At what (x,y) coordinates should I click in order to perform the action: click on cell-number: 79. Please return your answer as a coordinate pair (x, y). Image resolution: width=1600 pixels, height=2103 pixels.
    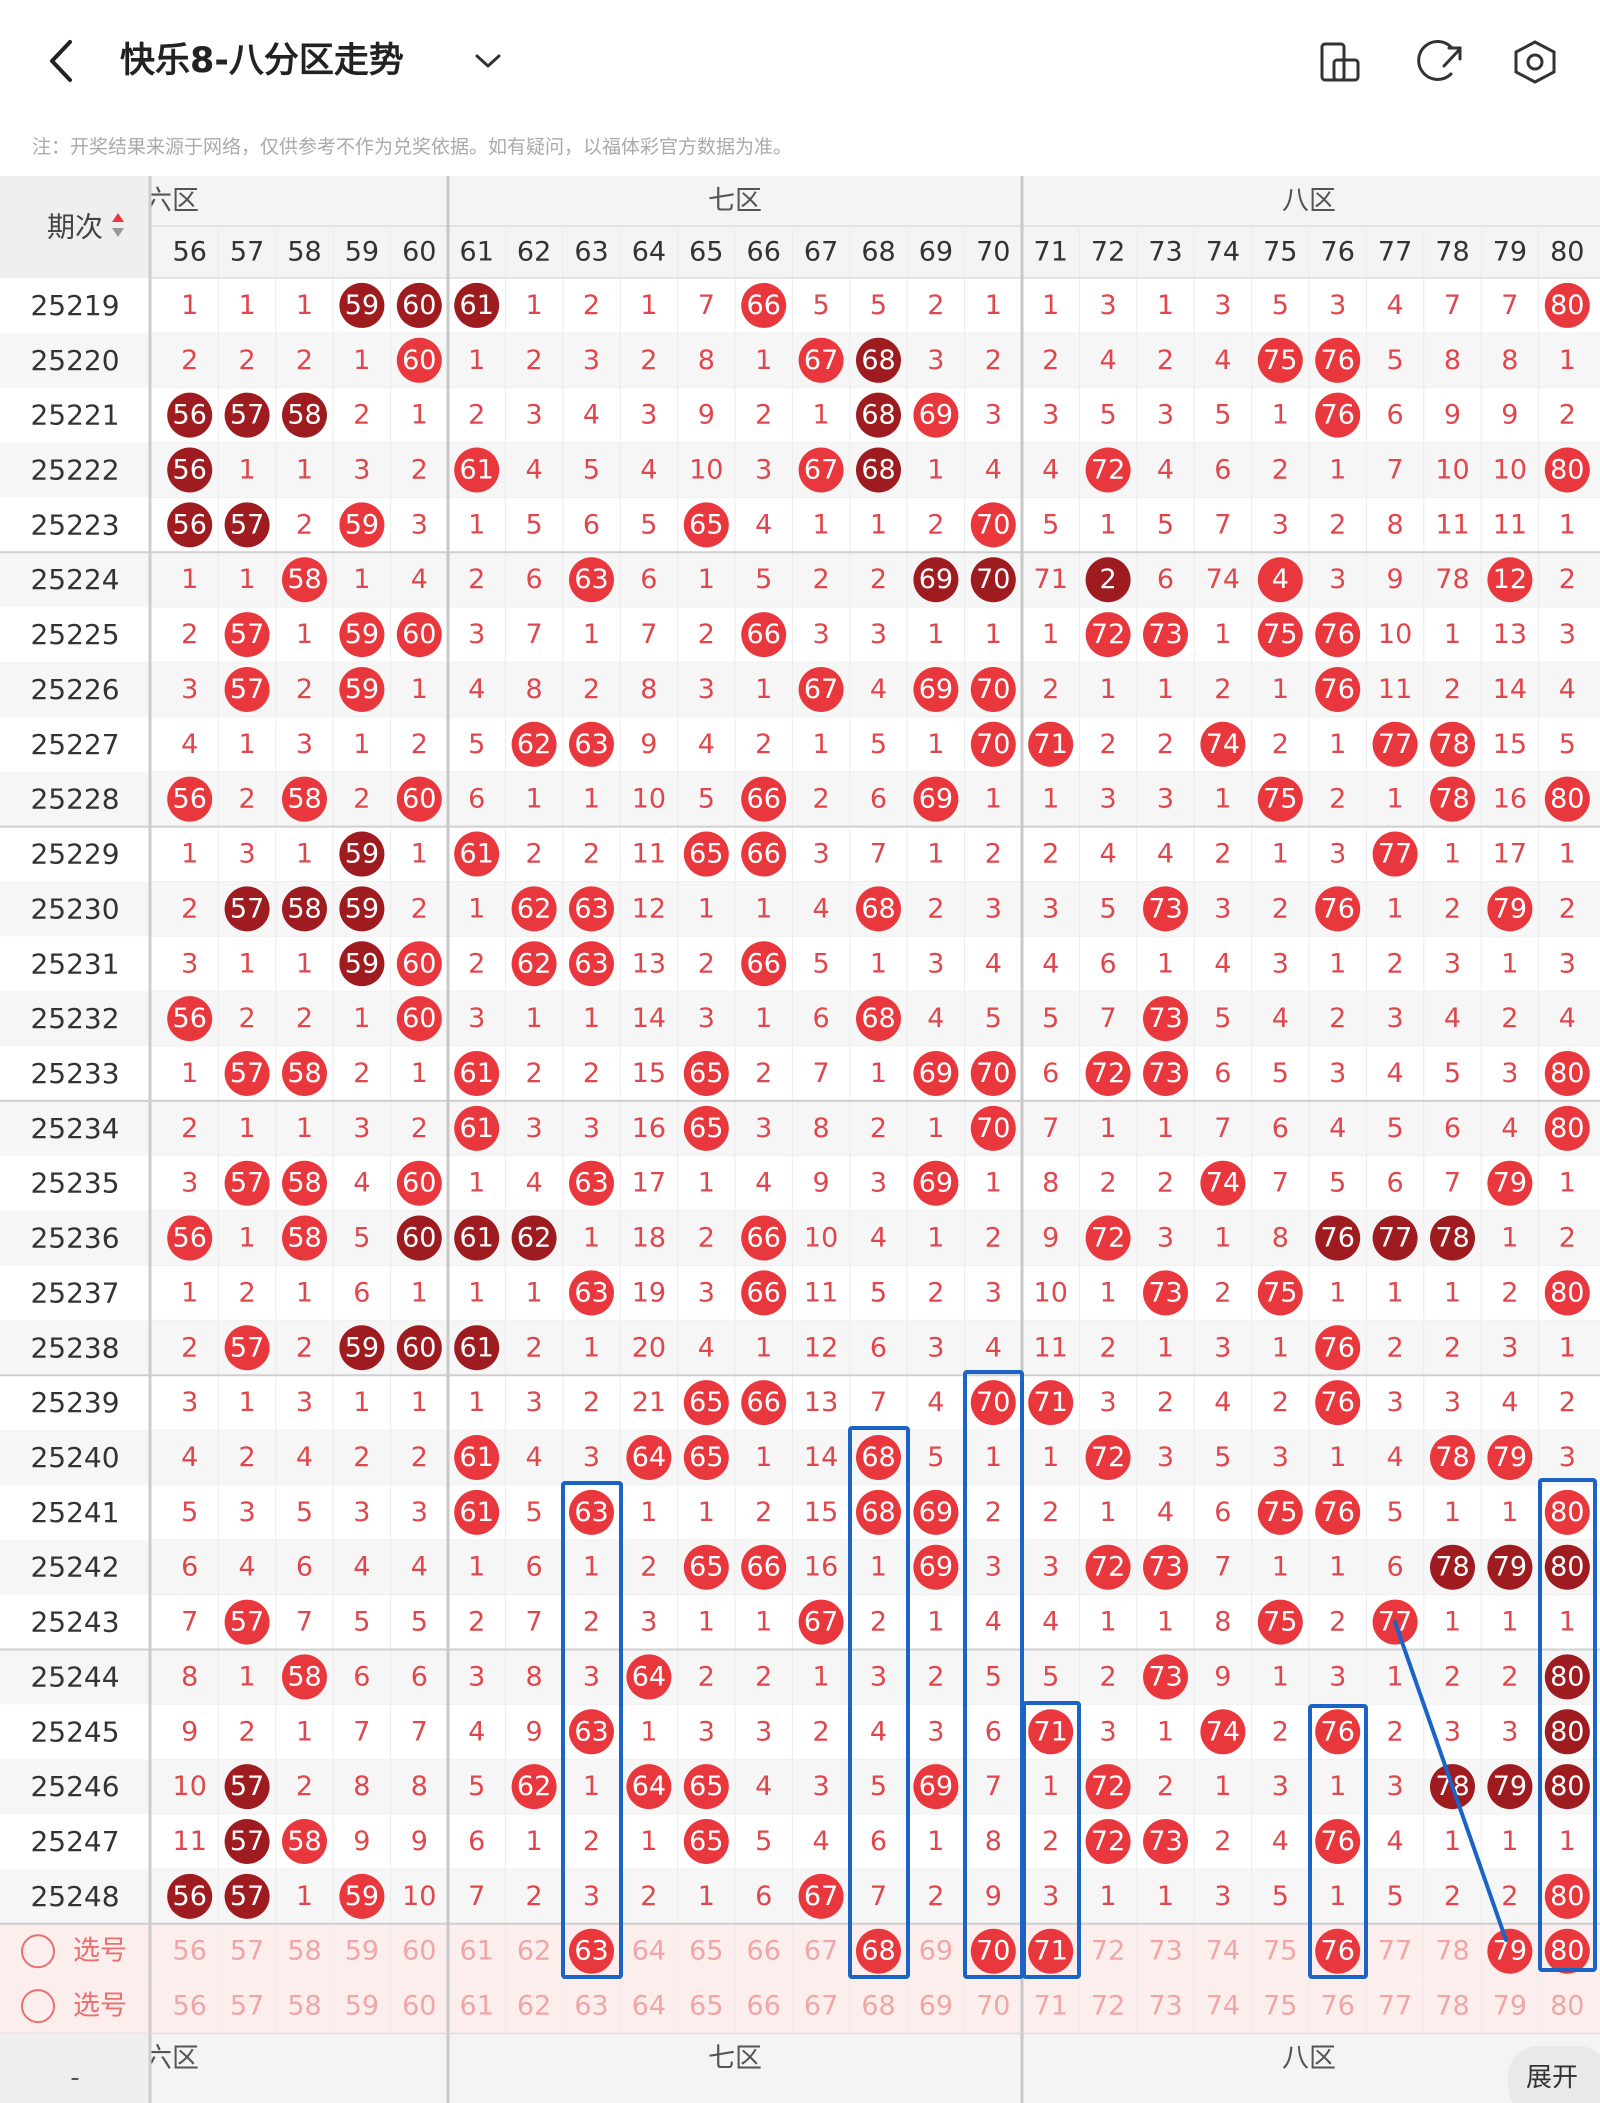
    Looking at the image, I should click on (1510, 1567).